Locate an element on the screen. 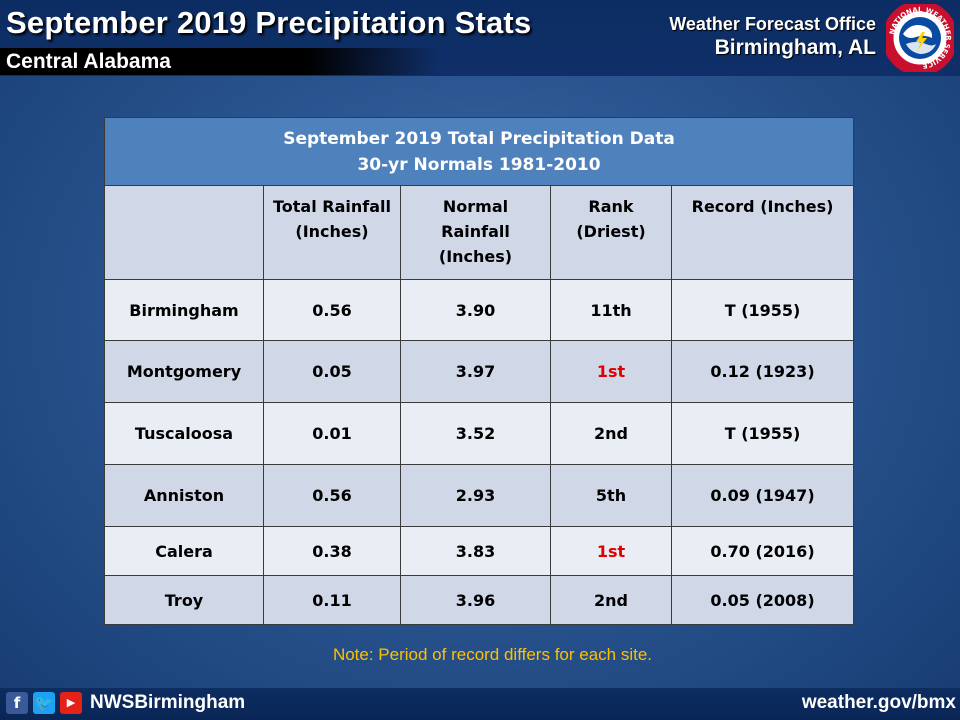  nws-logo-icon: NATIONAL WEATHER SERVICE is located at coordinates (920, 38).